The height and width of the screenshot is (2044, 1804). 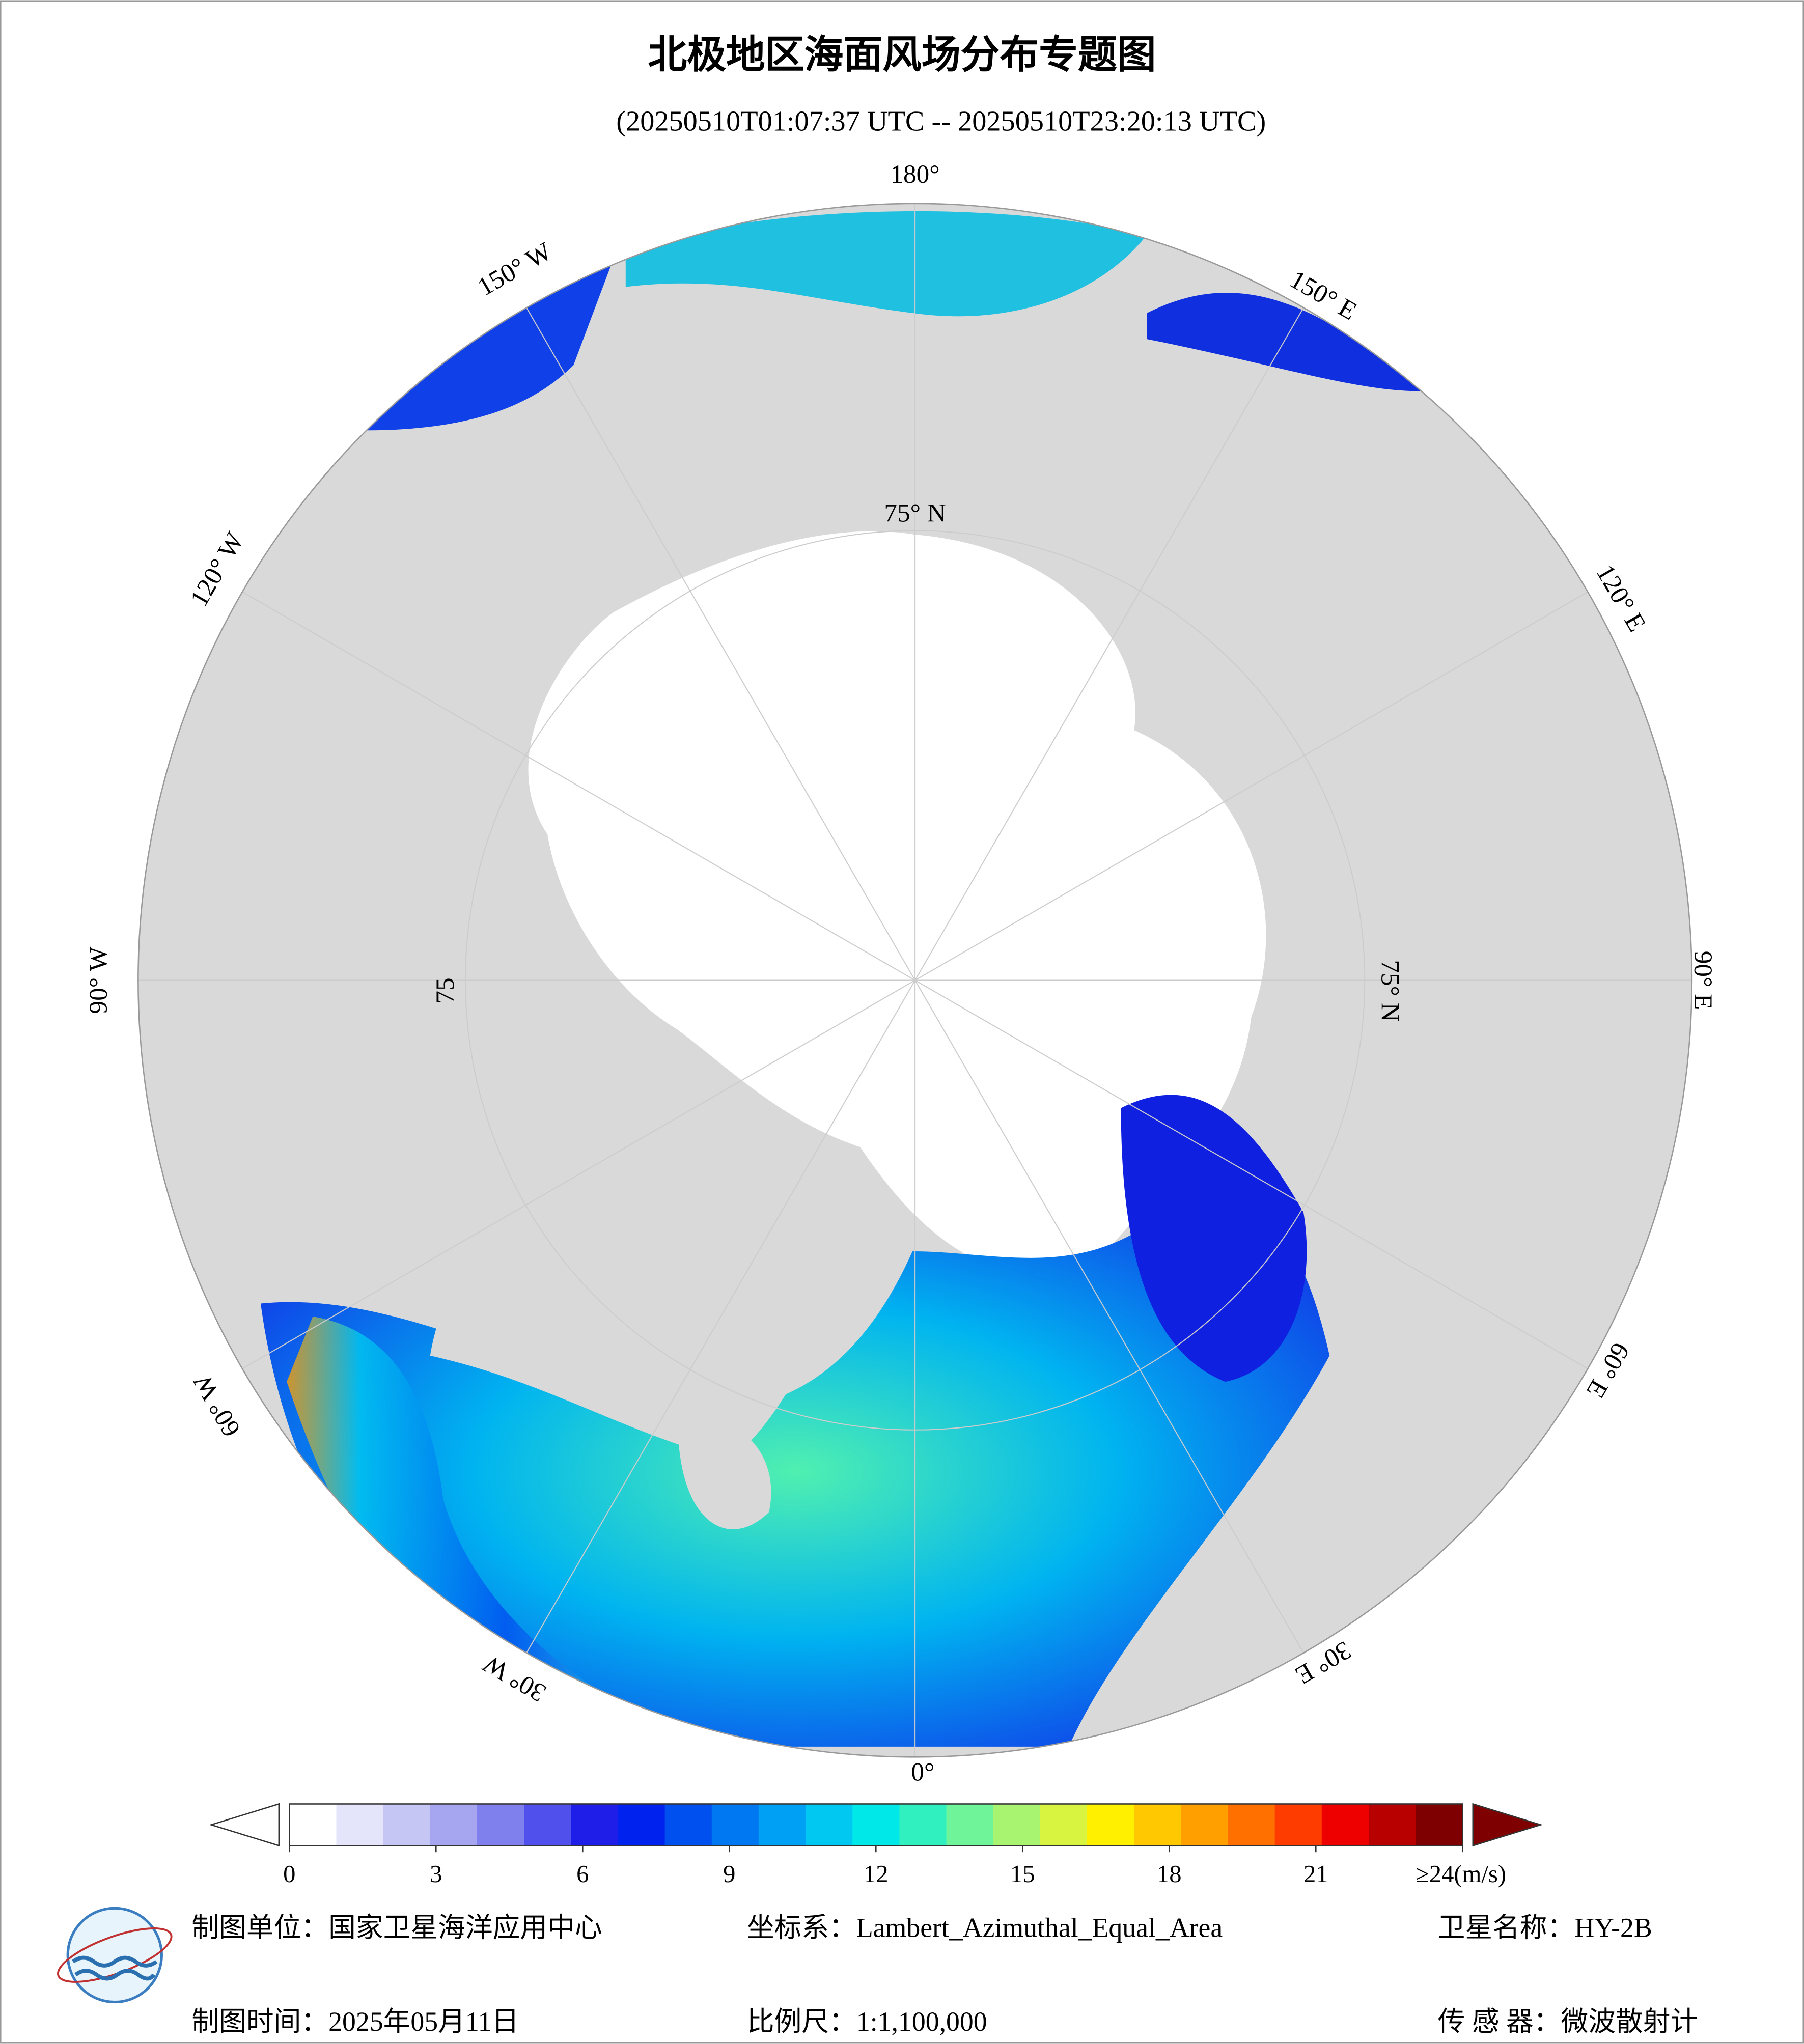 I want to click on meridian-label: 0°, so click(x=922, y=1771).